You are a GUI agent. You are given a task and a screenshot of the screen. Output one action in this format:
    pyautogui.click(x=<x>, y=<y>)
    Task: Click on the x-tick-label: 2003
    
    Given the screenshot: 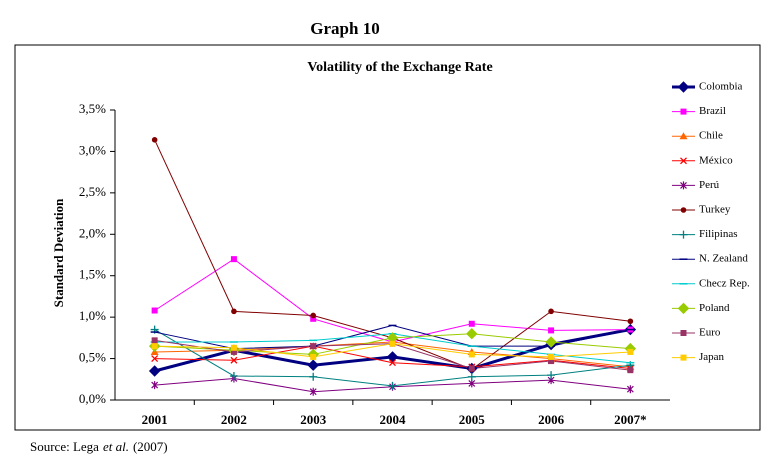 What is the action you would take?
    pyautogui.click(x=313, y=419)
    